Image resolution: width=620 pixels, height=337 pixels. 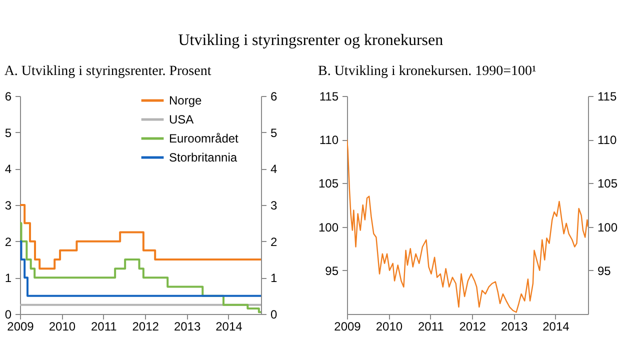 I want to click on y-tick-label: 1, so click(x=8, y=278).